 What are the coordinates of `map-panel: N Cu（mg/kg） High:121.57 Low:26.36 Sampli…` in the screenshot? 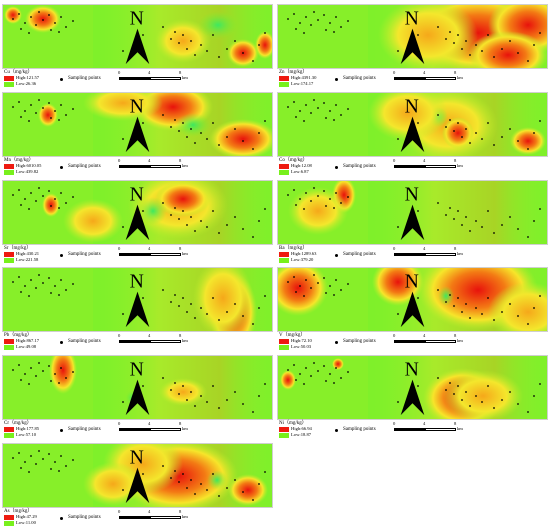 It's located at (137, 47).